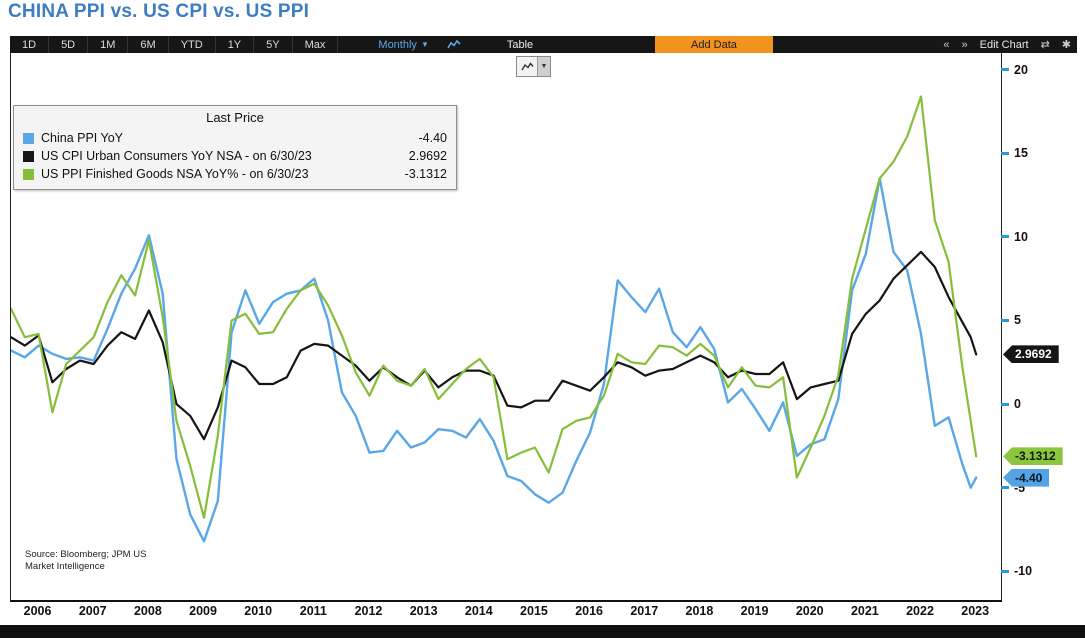 This screenshot has height=638, width=1085. I want to click on x-axis-year-label: 2017, so click(644, 611).